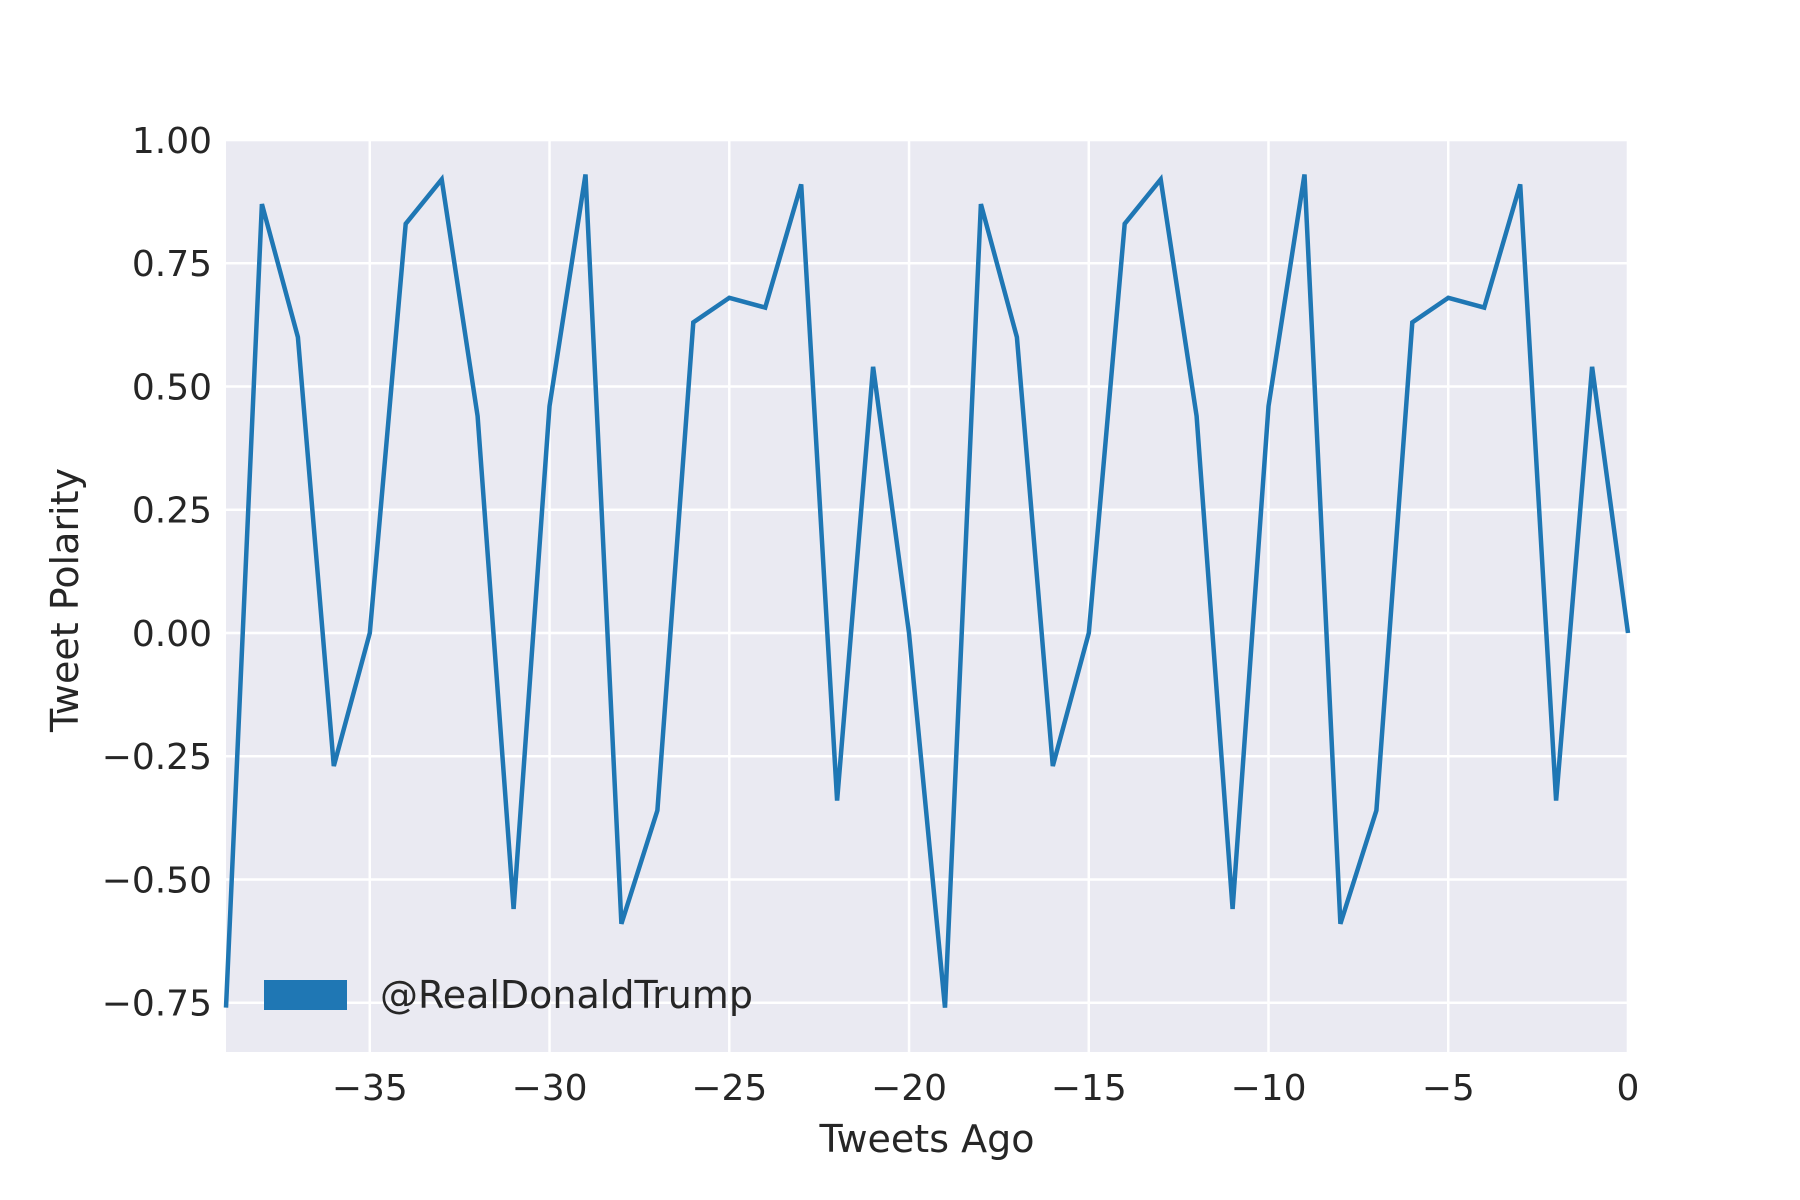 The height and width of the screenshot is (1200, 1800). What do you see at coordinates (1628, 1088) in the screenshot?
I see `x-tick-label: 0` at bounding box center [1628, 1088].